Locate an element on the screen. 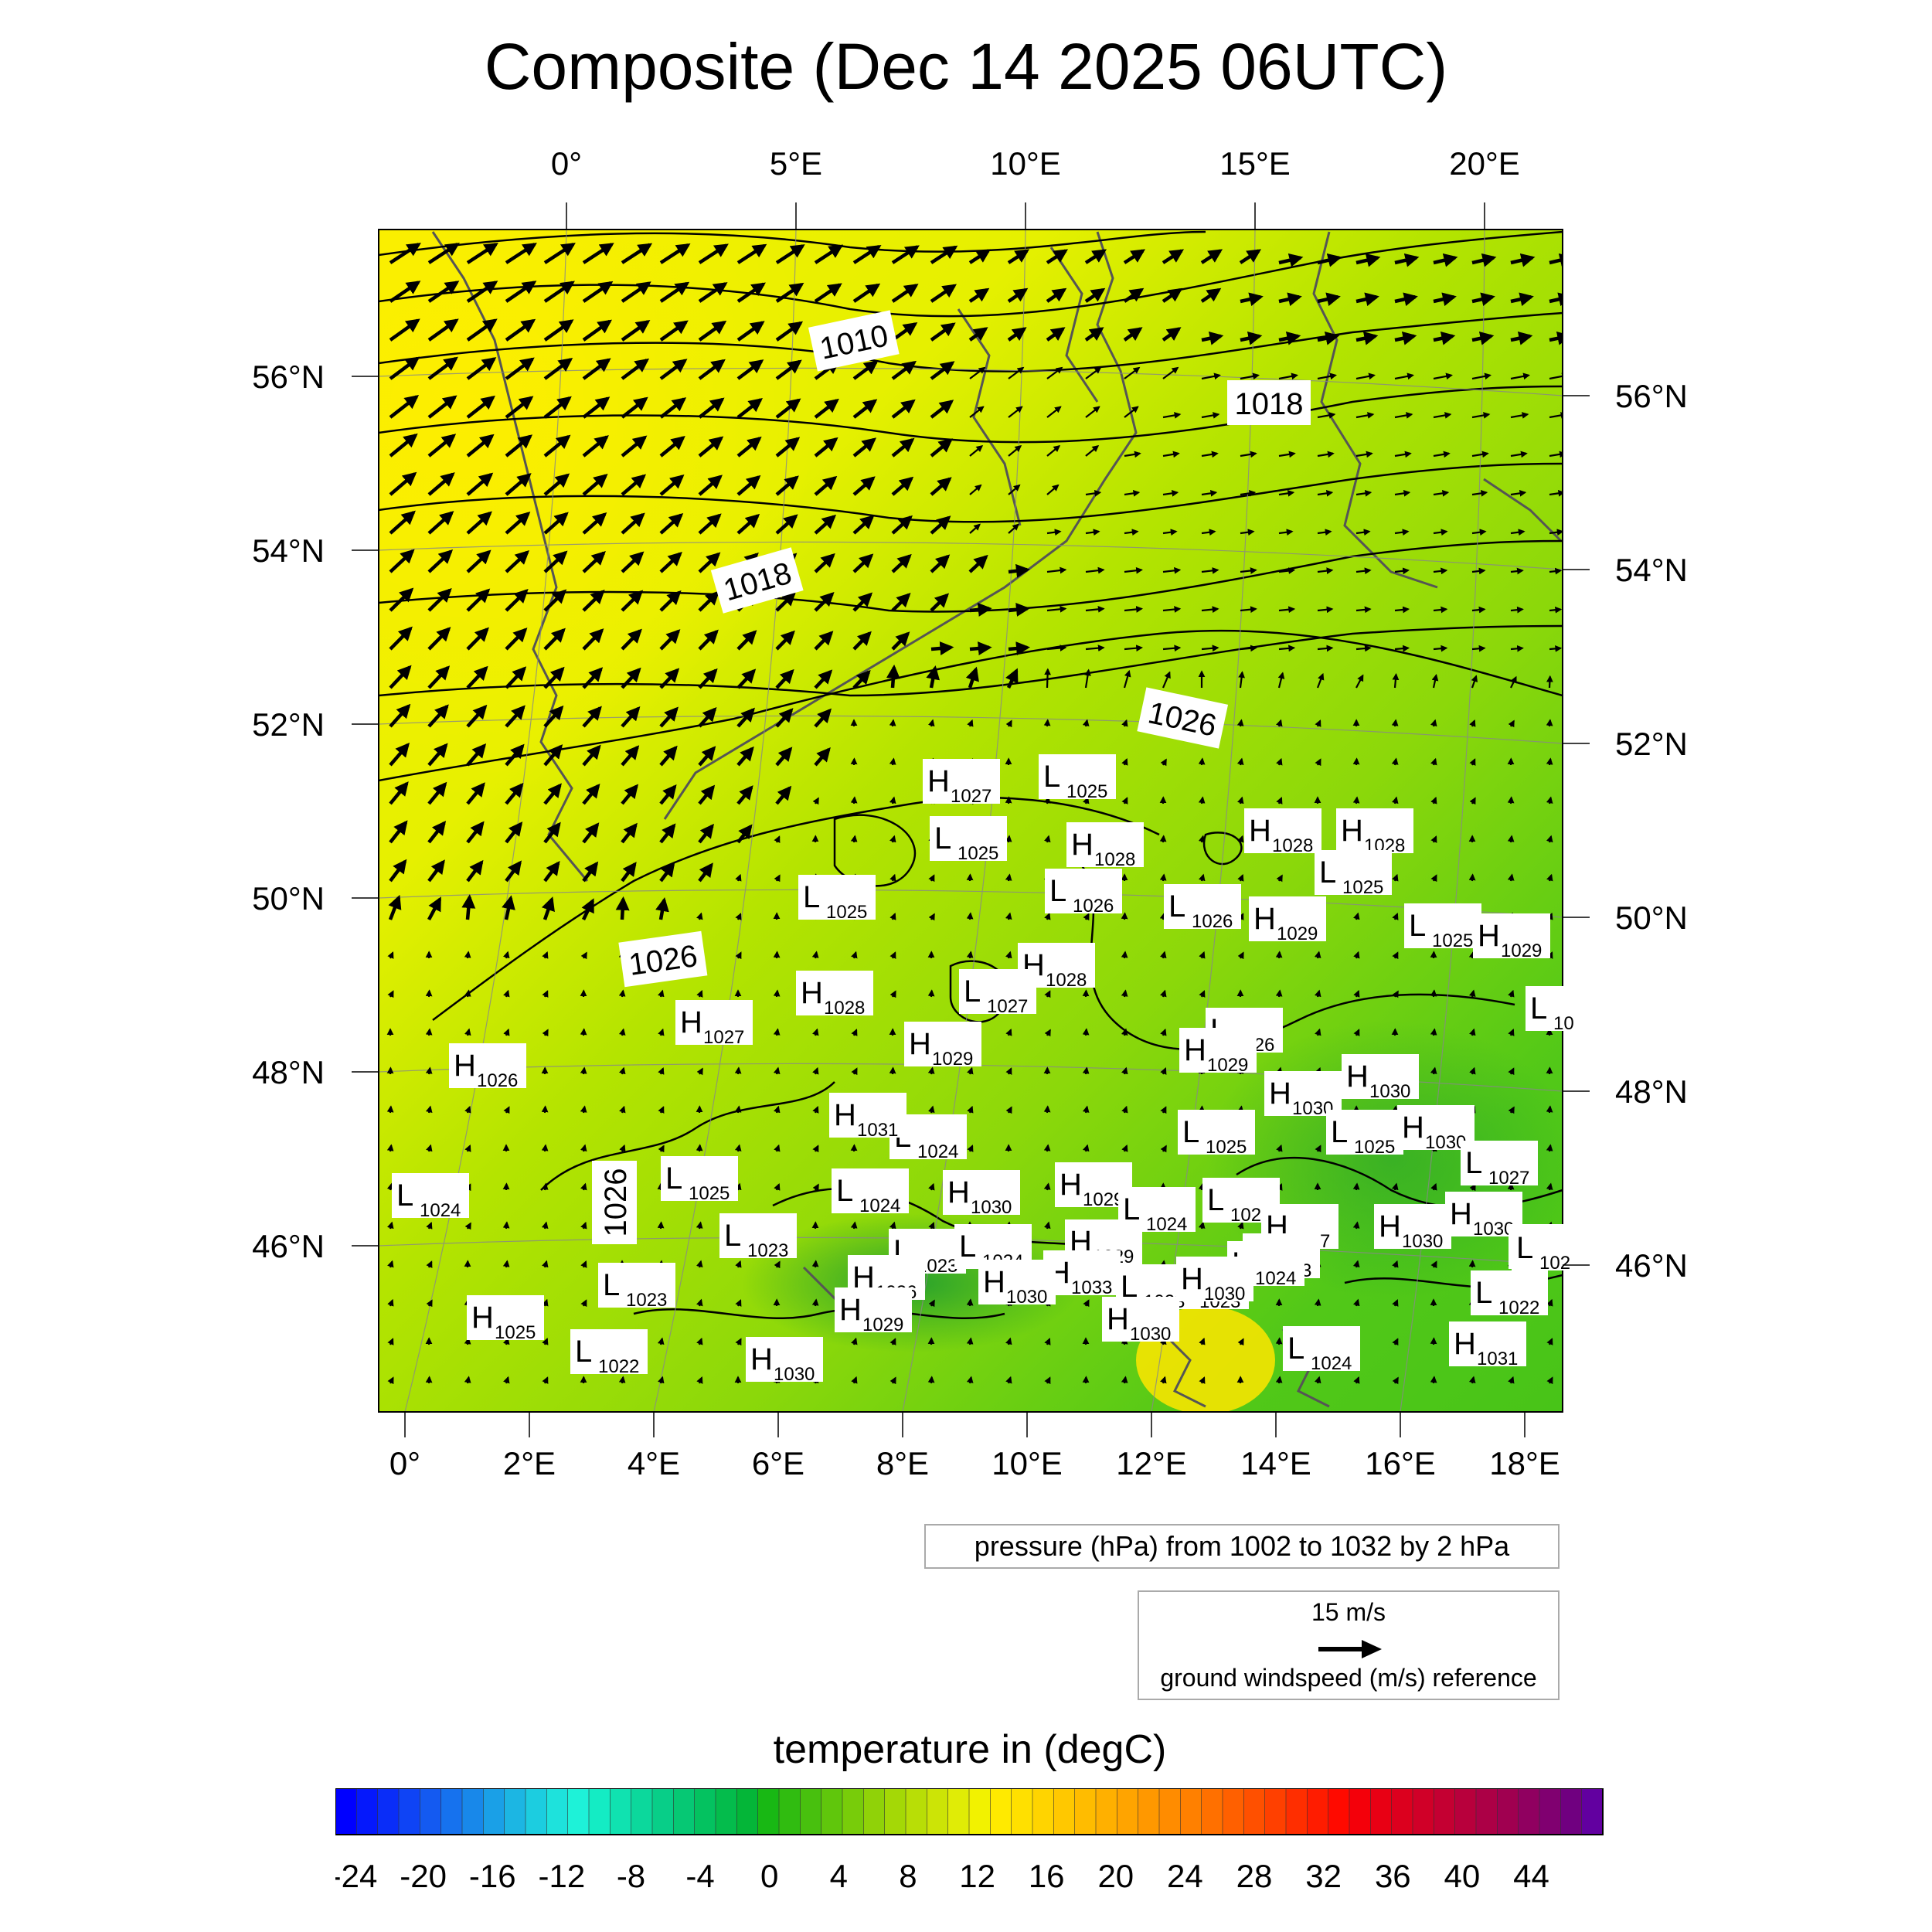 The height and width of the screenshot is (1932, 1932). low-pressure-center: L 10 is located at coordinates (1559, 1010).